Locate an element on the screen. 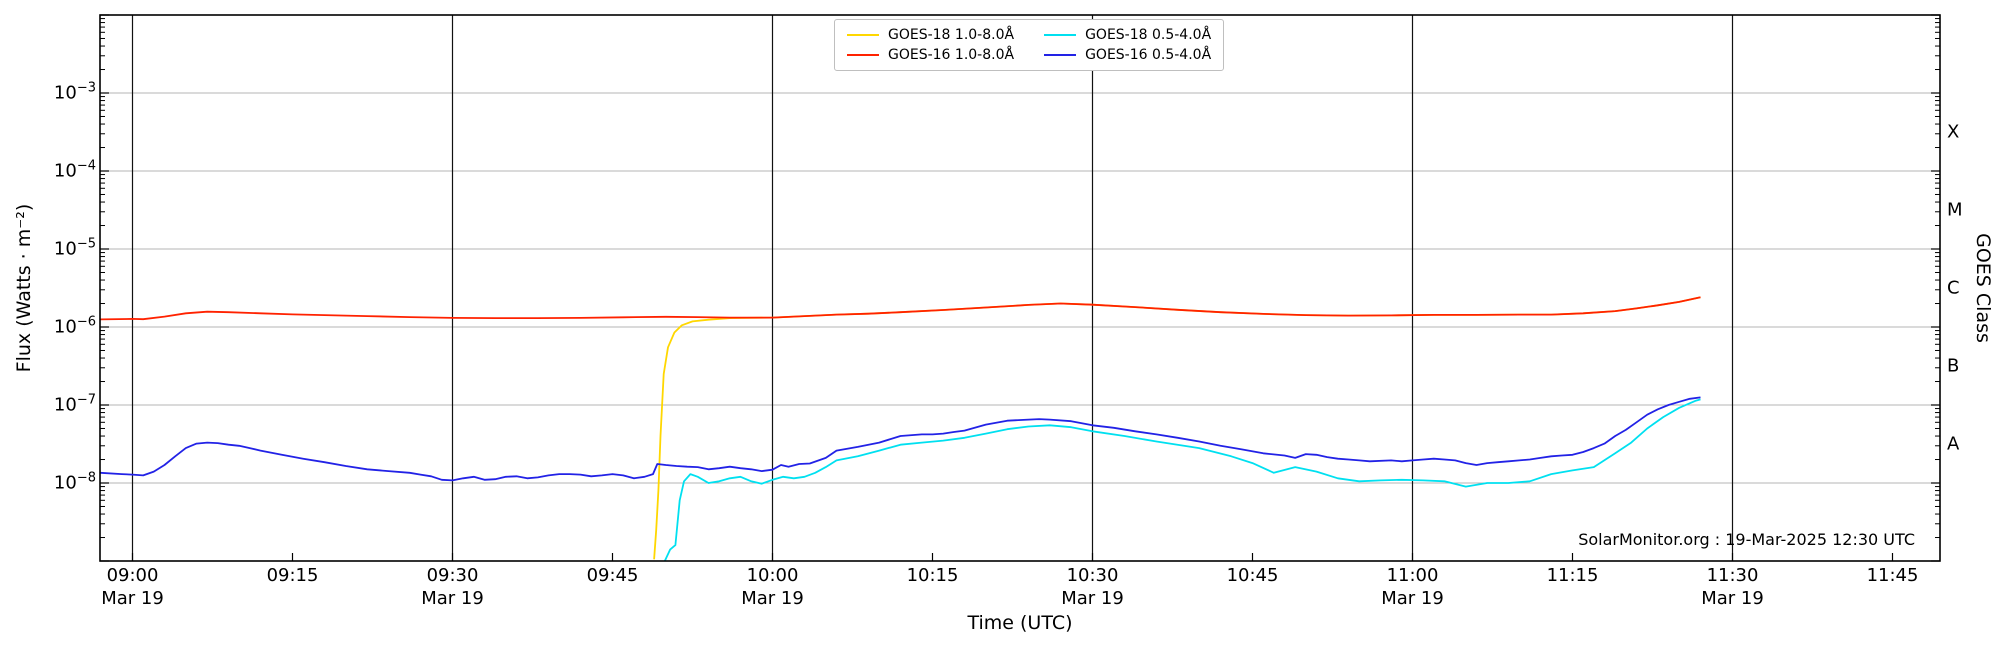 The height and width of the screenshot is (650, 2000). x-date-label-10:00: Mar 19 is located at coordinates (772, 598).